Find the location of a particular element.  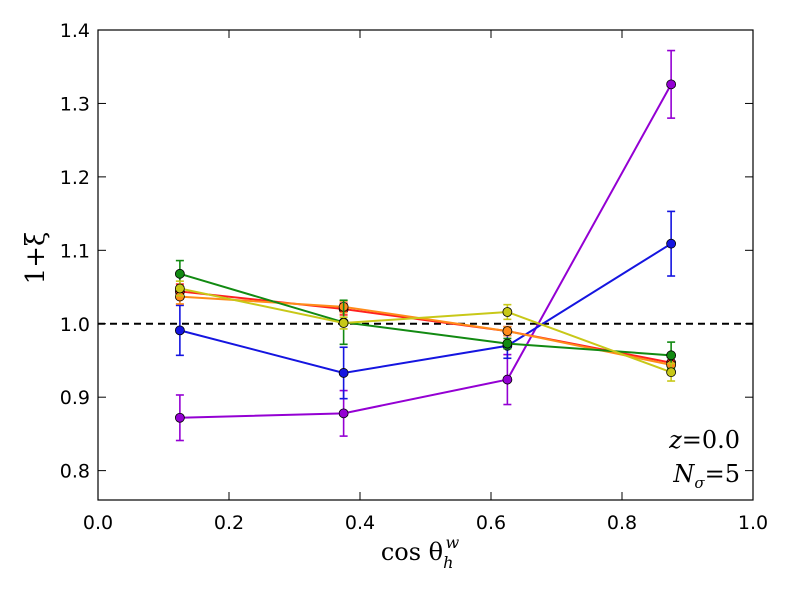

series-line-yellow-green is located at coordinates (425, 330).